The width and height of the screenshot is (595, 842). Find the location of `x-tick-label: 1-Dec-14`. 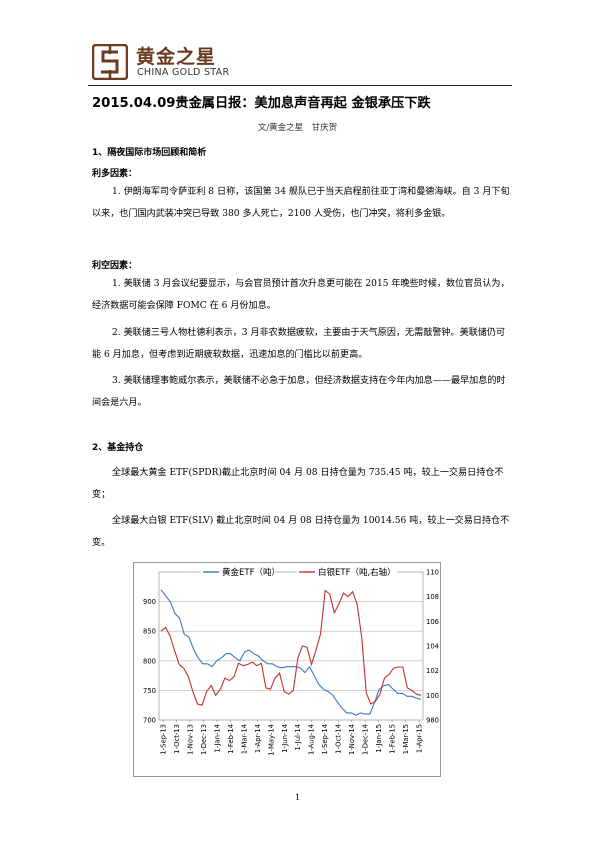

x-tick-label: 1-Dec-14 is located at coordinates (366, 739).